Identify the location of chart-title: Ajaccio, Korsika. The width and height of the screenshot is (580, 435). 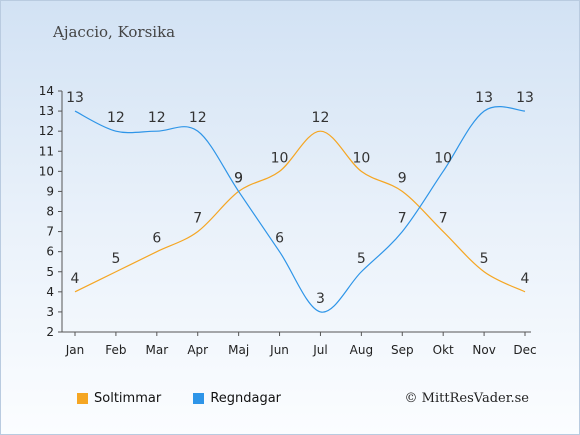
(114, 32).